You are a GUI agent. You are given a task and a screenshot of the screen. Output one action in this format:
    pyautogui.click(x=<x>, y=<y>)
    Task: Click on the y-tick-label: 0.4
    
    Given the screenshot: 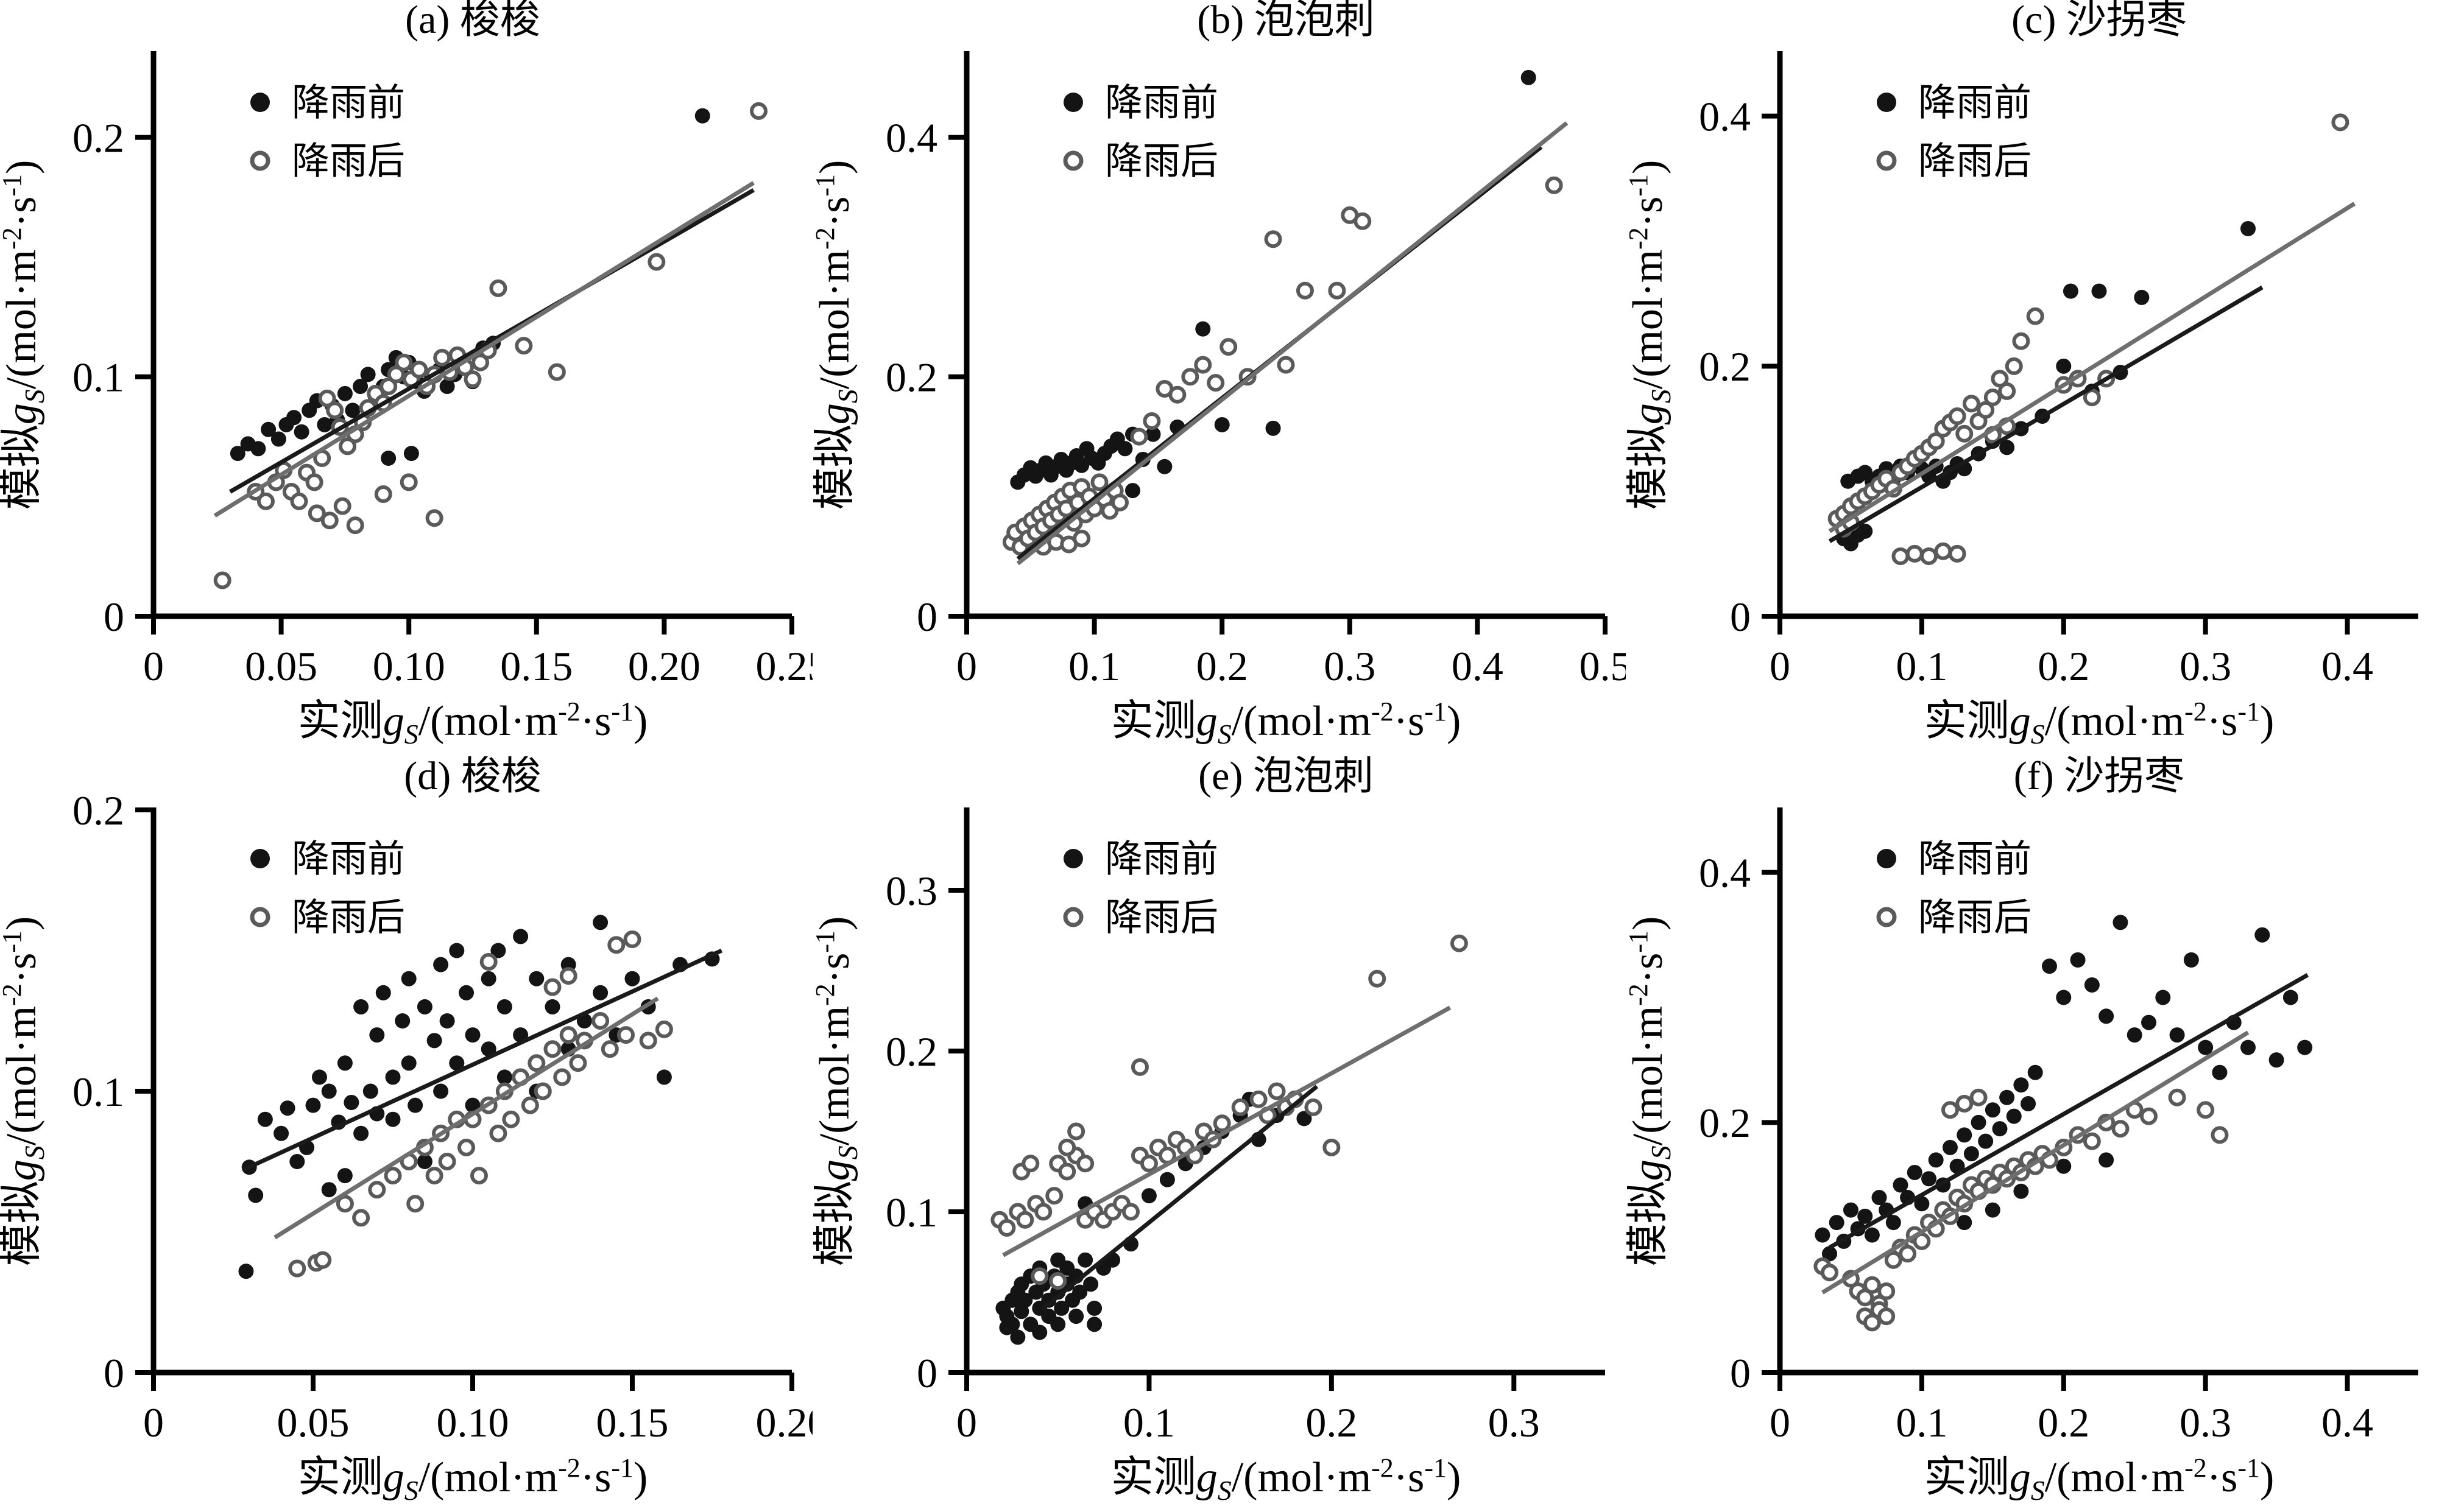 What is the action you would take?
    pyautogui.click(x=1725, y=116)
    